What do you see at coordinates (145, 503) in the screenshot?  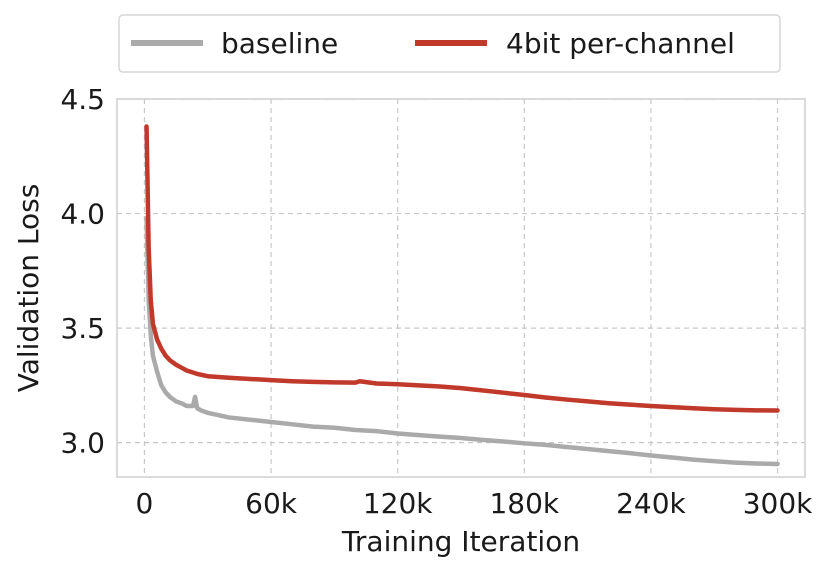 I see `x-tick-label: 0` at bounding box center [145, 503].